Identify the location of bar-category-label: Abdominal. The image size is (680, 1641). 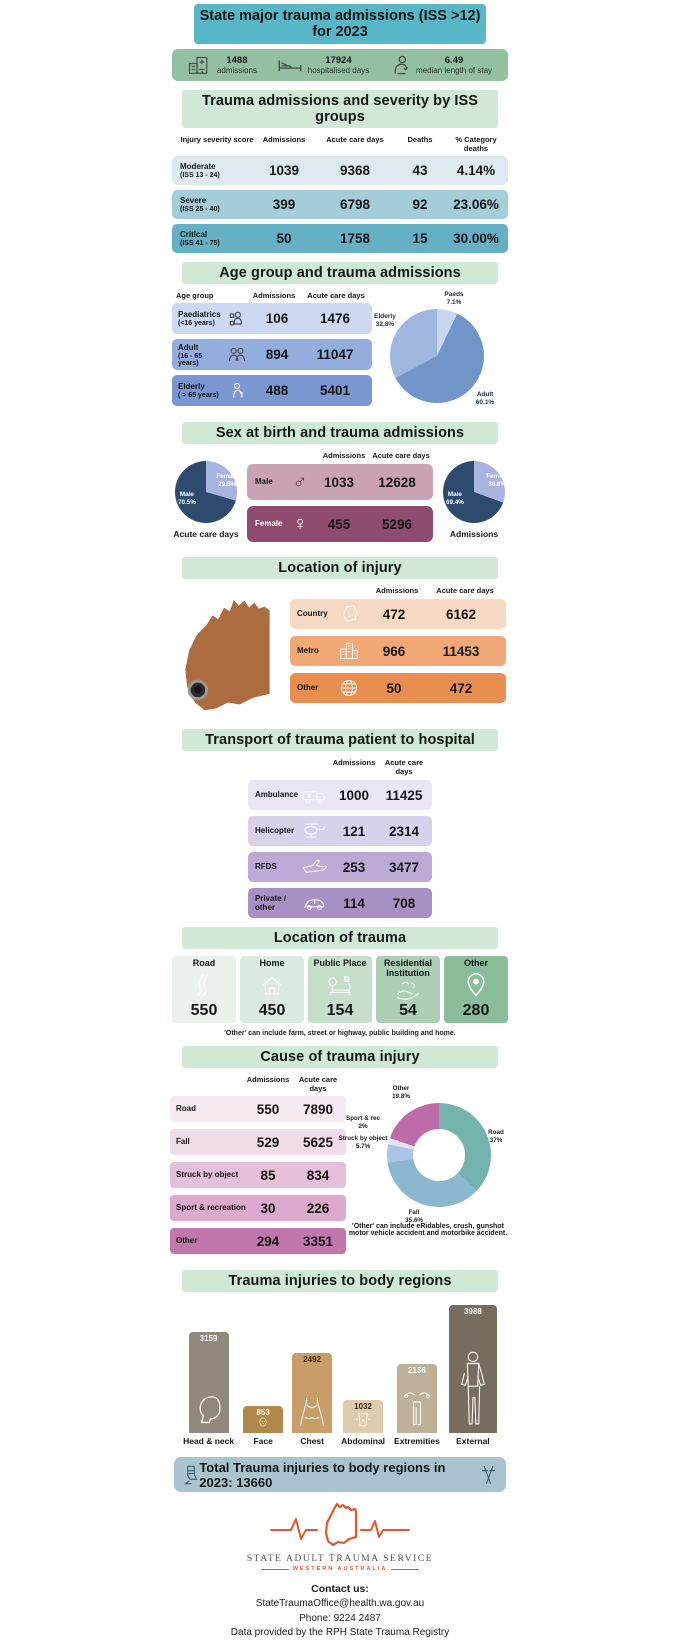
(363, 1441).